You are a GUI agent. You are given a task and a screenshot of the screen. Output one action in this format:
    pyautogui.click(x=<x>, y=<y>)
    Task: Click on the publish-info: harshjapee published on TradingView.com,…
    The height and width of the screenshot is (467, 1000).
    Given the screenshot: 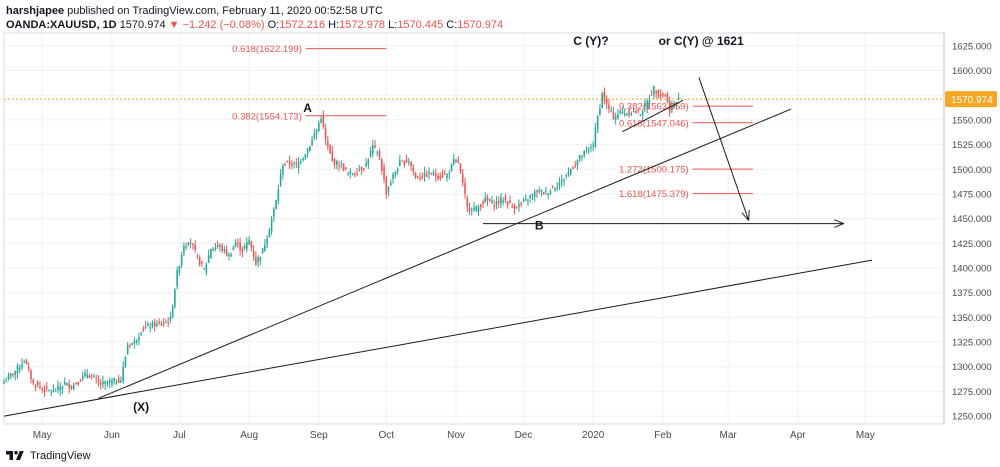 What is the action you would take?
    pyautogui.click(x=356, y=11)
    